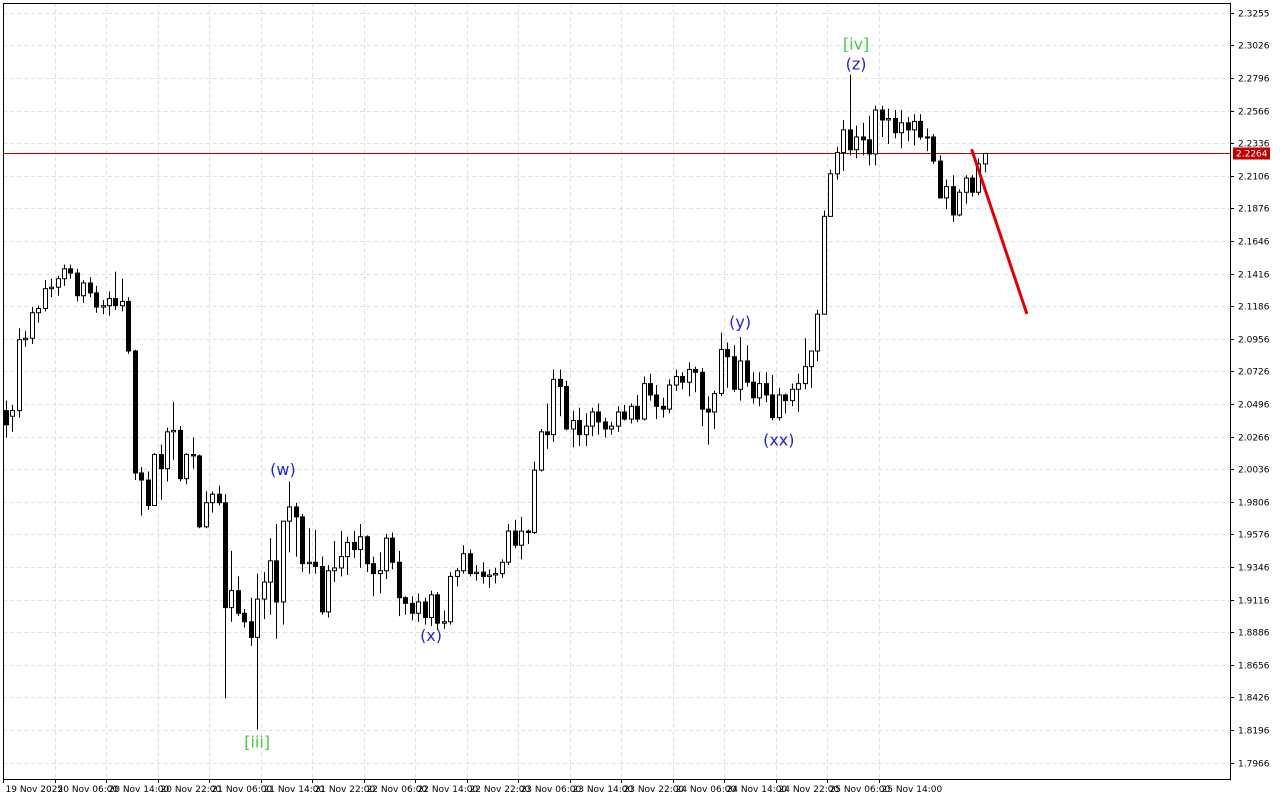 The height and width of the screenshot is (800, 1280). I want to click on x-tick-label: 20 Nov 22:00, so click(191, 790).